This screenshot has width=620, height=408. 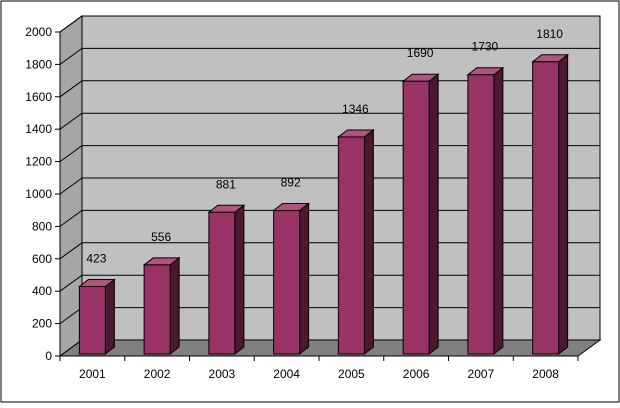 I want to click on bar-2006, so click(x=420, y=214).